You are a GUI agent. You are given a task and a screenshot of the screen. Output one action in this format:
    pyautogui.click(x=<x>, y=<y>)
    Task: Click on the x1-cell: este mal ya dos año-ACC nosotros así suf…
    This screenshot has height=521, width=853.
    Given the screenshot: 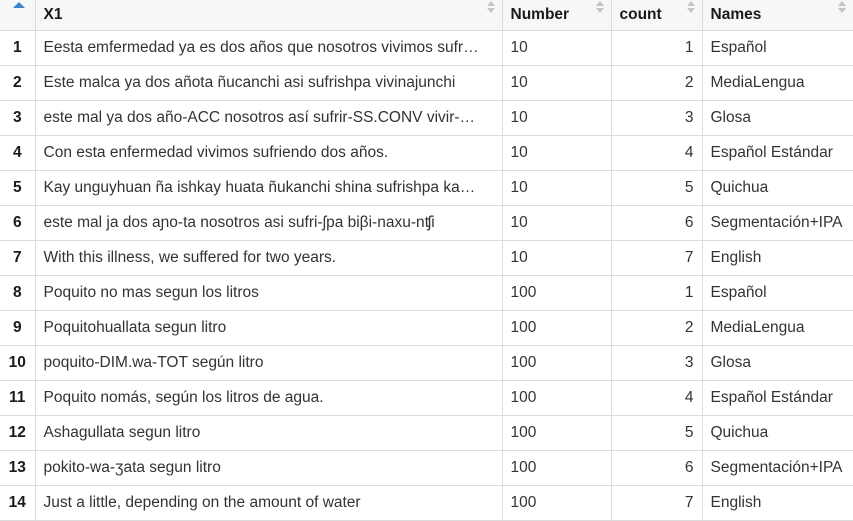 What is the action you would take?
    pyautogui.click(x=269, y=118)
    